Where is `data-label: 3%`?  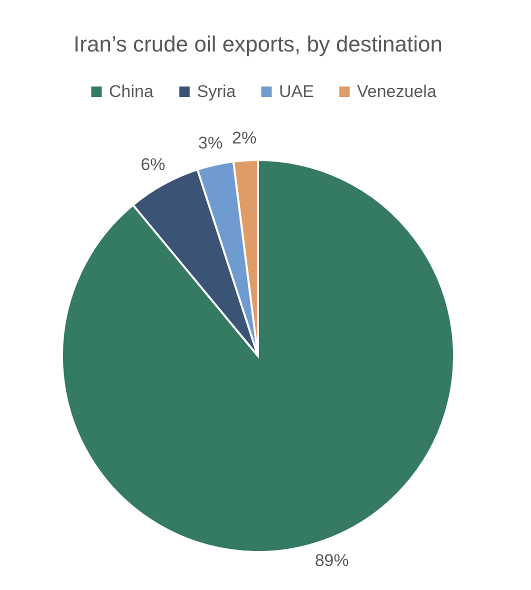 data-label: 3% is located at coordinates (210, 142).